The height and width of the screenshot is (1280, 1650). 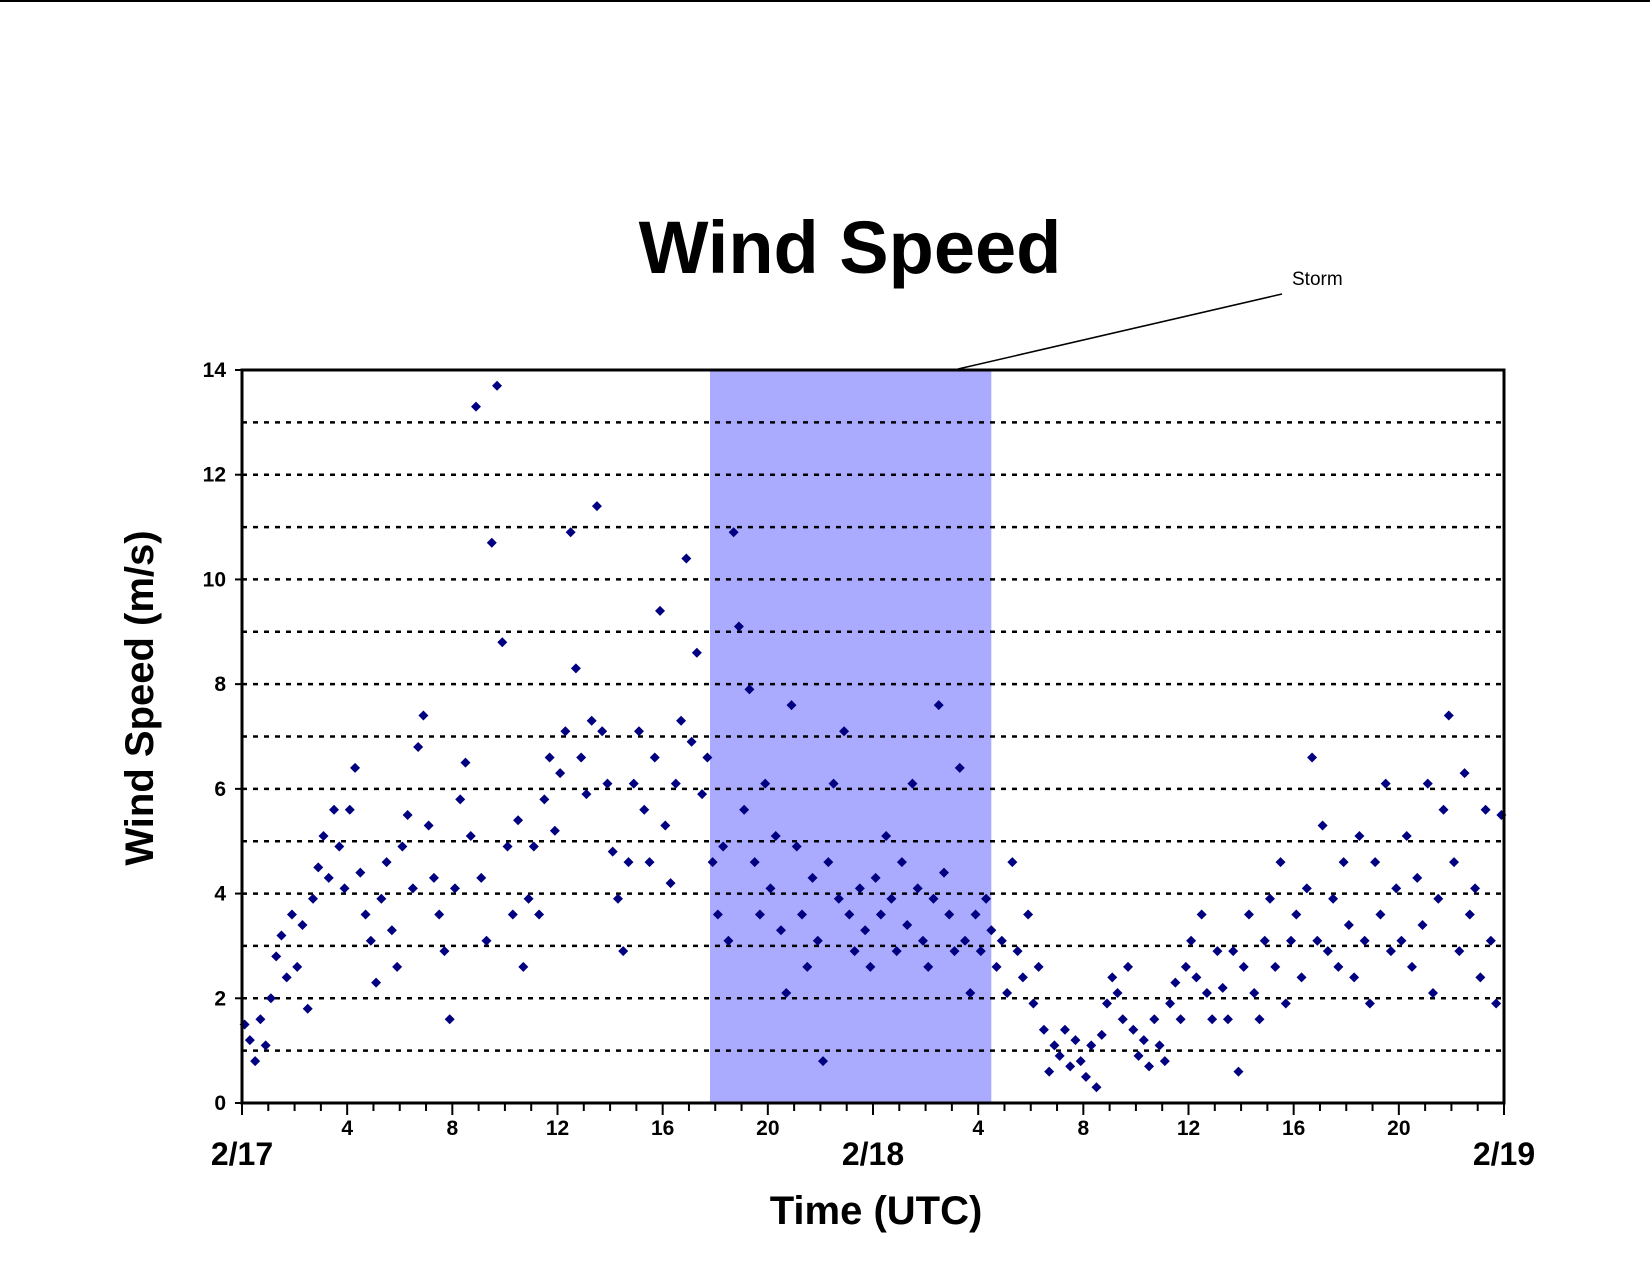 I want to click on storm-leader-line, so click(x=1120, y=331).